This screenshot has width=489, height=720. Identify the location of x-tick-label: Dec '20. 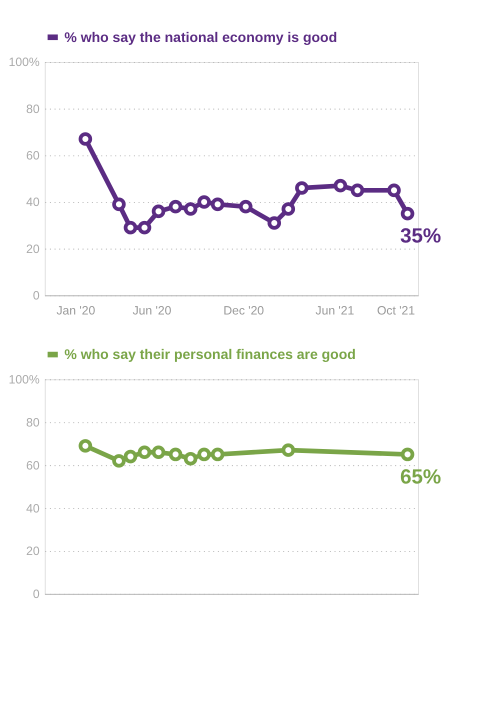
(243, 310).